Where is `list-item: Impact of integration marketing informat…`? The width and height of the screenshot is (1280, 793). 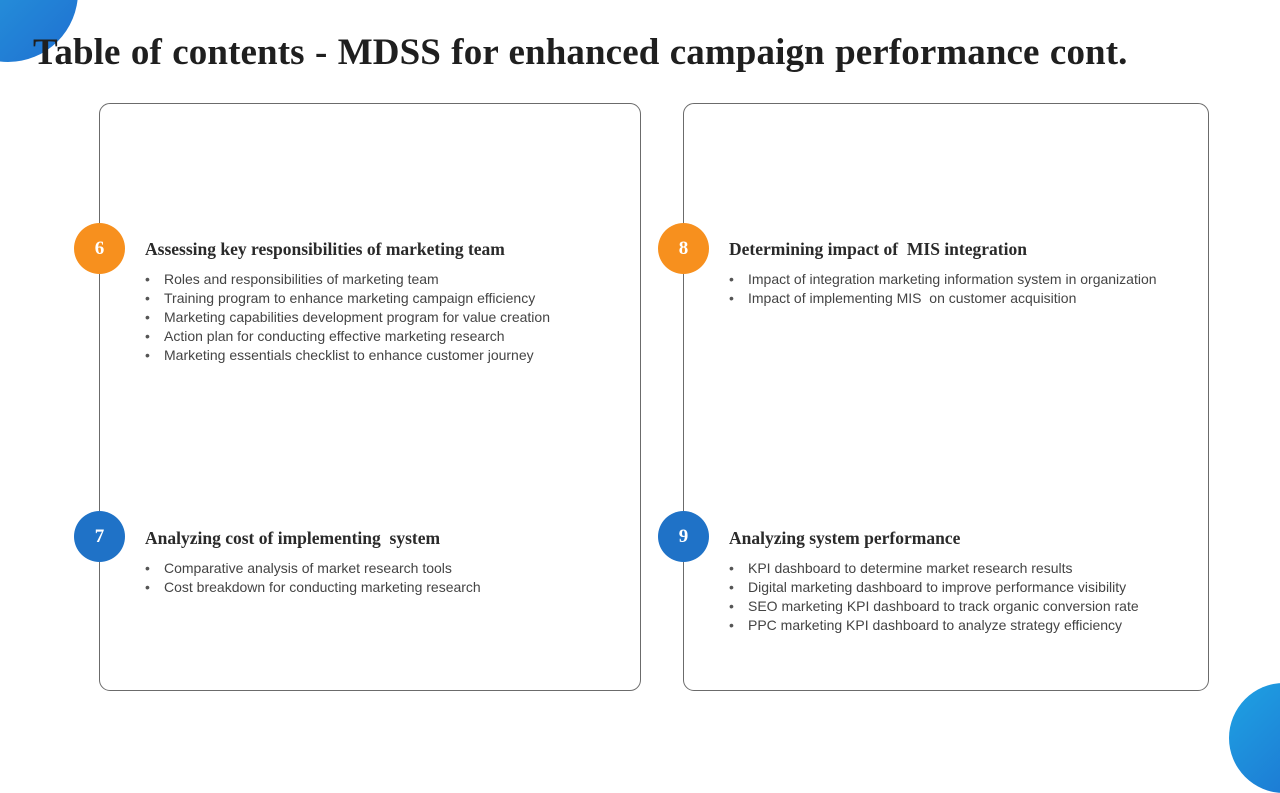 list-item: Impact of integration marketing informat… is located at coordinates (943, 279).